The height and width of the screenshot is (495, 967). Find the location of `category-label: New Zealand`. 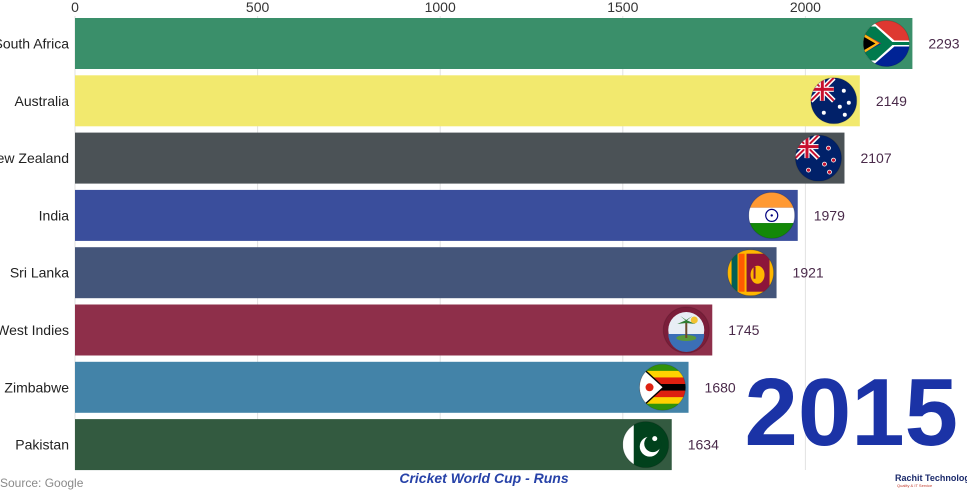

category-label: New Zealand is located at coordinates (34, 158).